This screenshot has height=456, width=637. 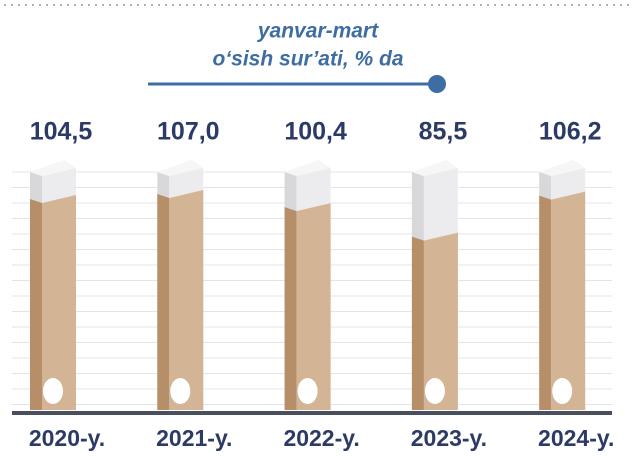 I want to click on value-label: 106,2, so click(x=570, y=132).